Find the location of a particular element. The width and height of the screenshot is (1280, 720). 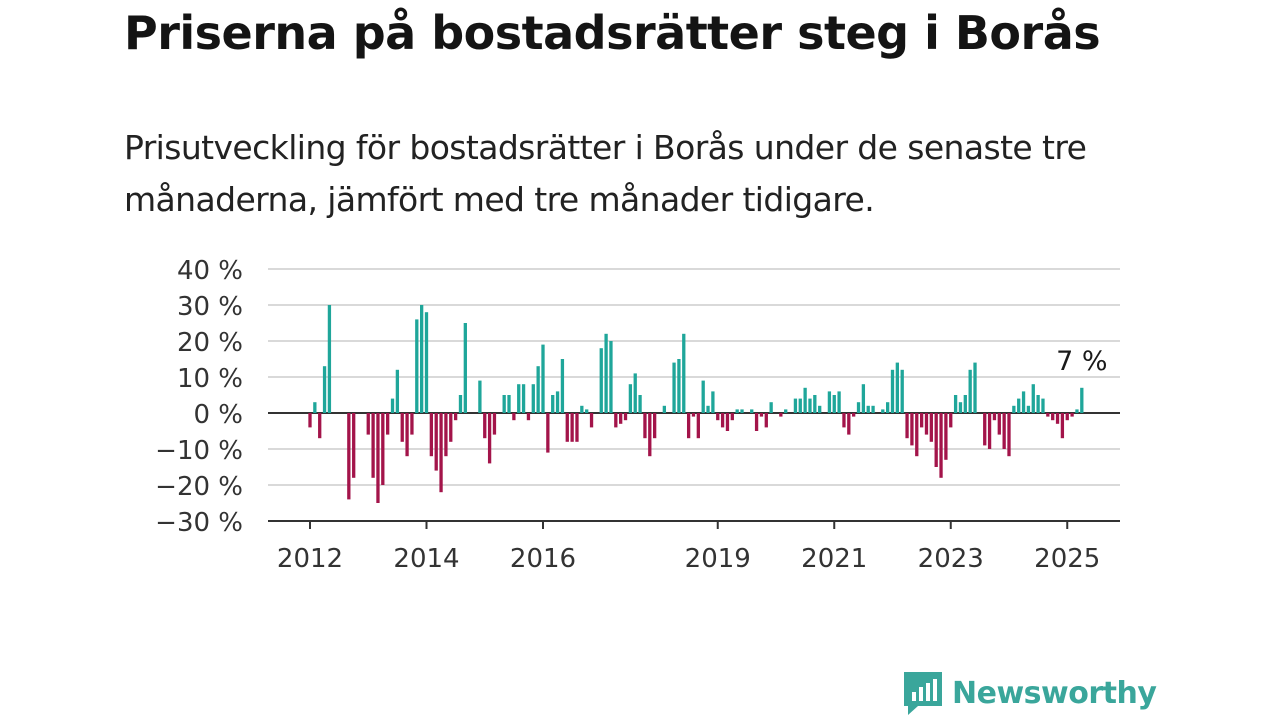

y-axis: 40 % 30 % 20 % 10 % 0 % −10 % −20 % −30 % is located at coordinates (199, 397).